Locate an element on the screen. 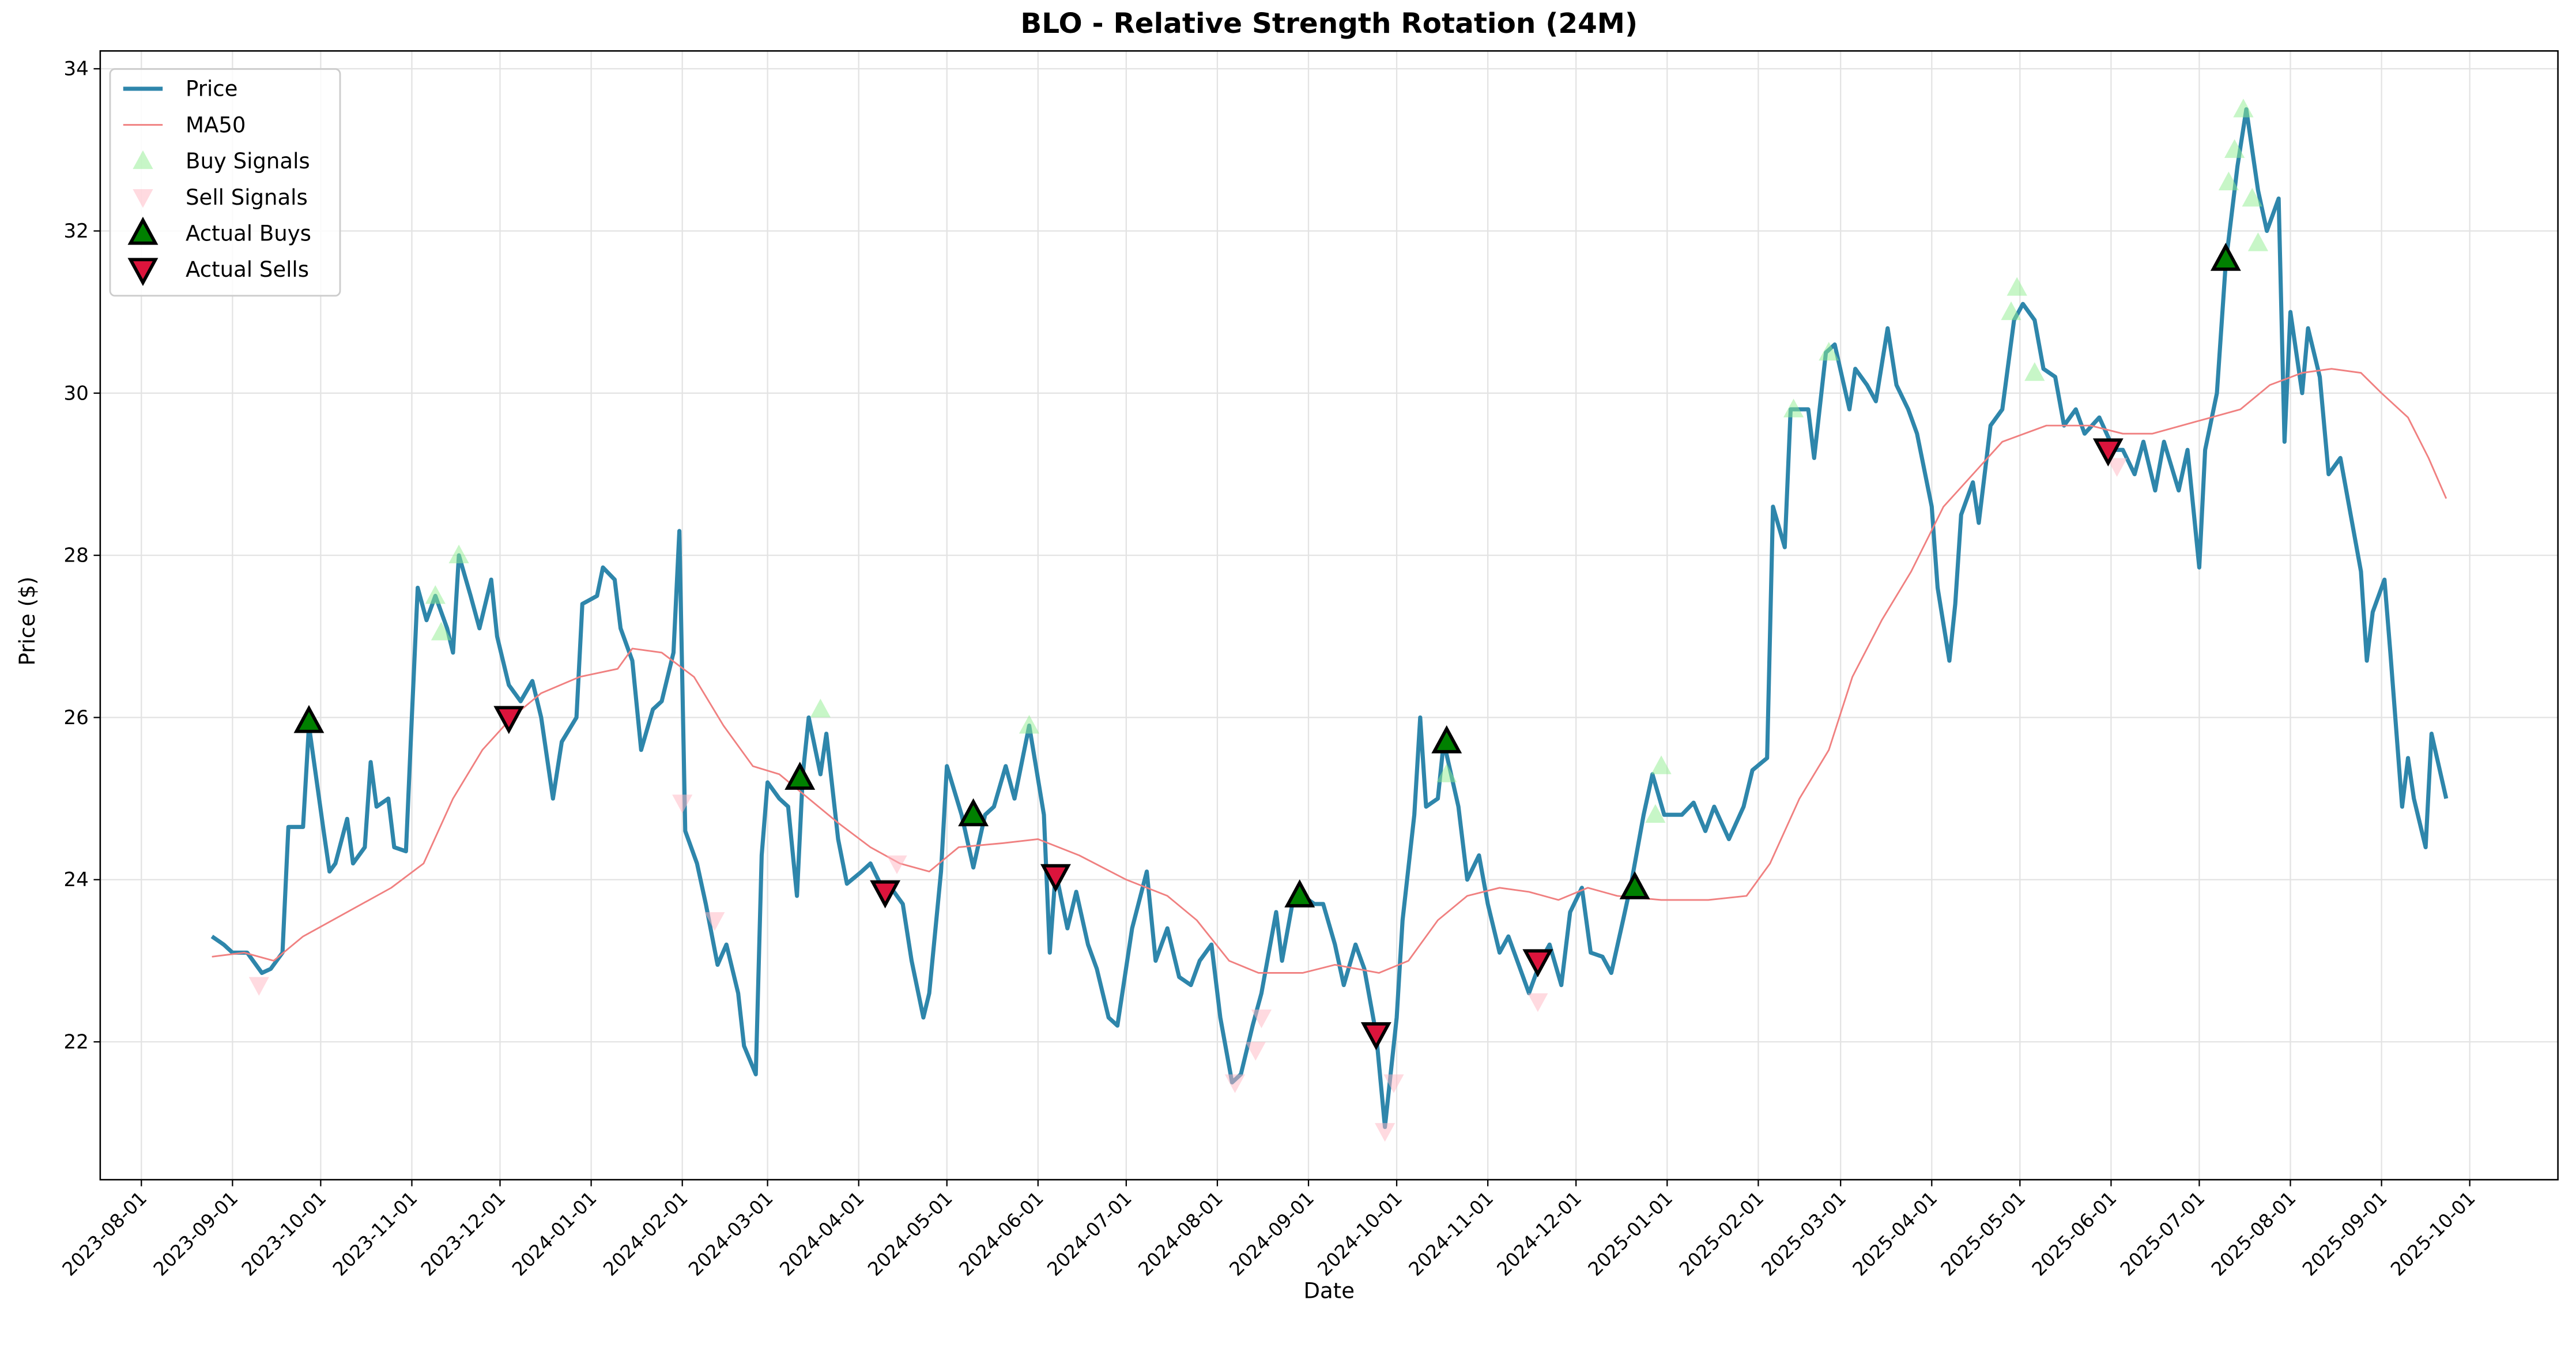  legend-label: Actual Buys is located at coordinates (248, 234).